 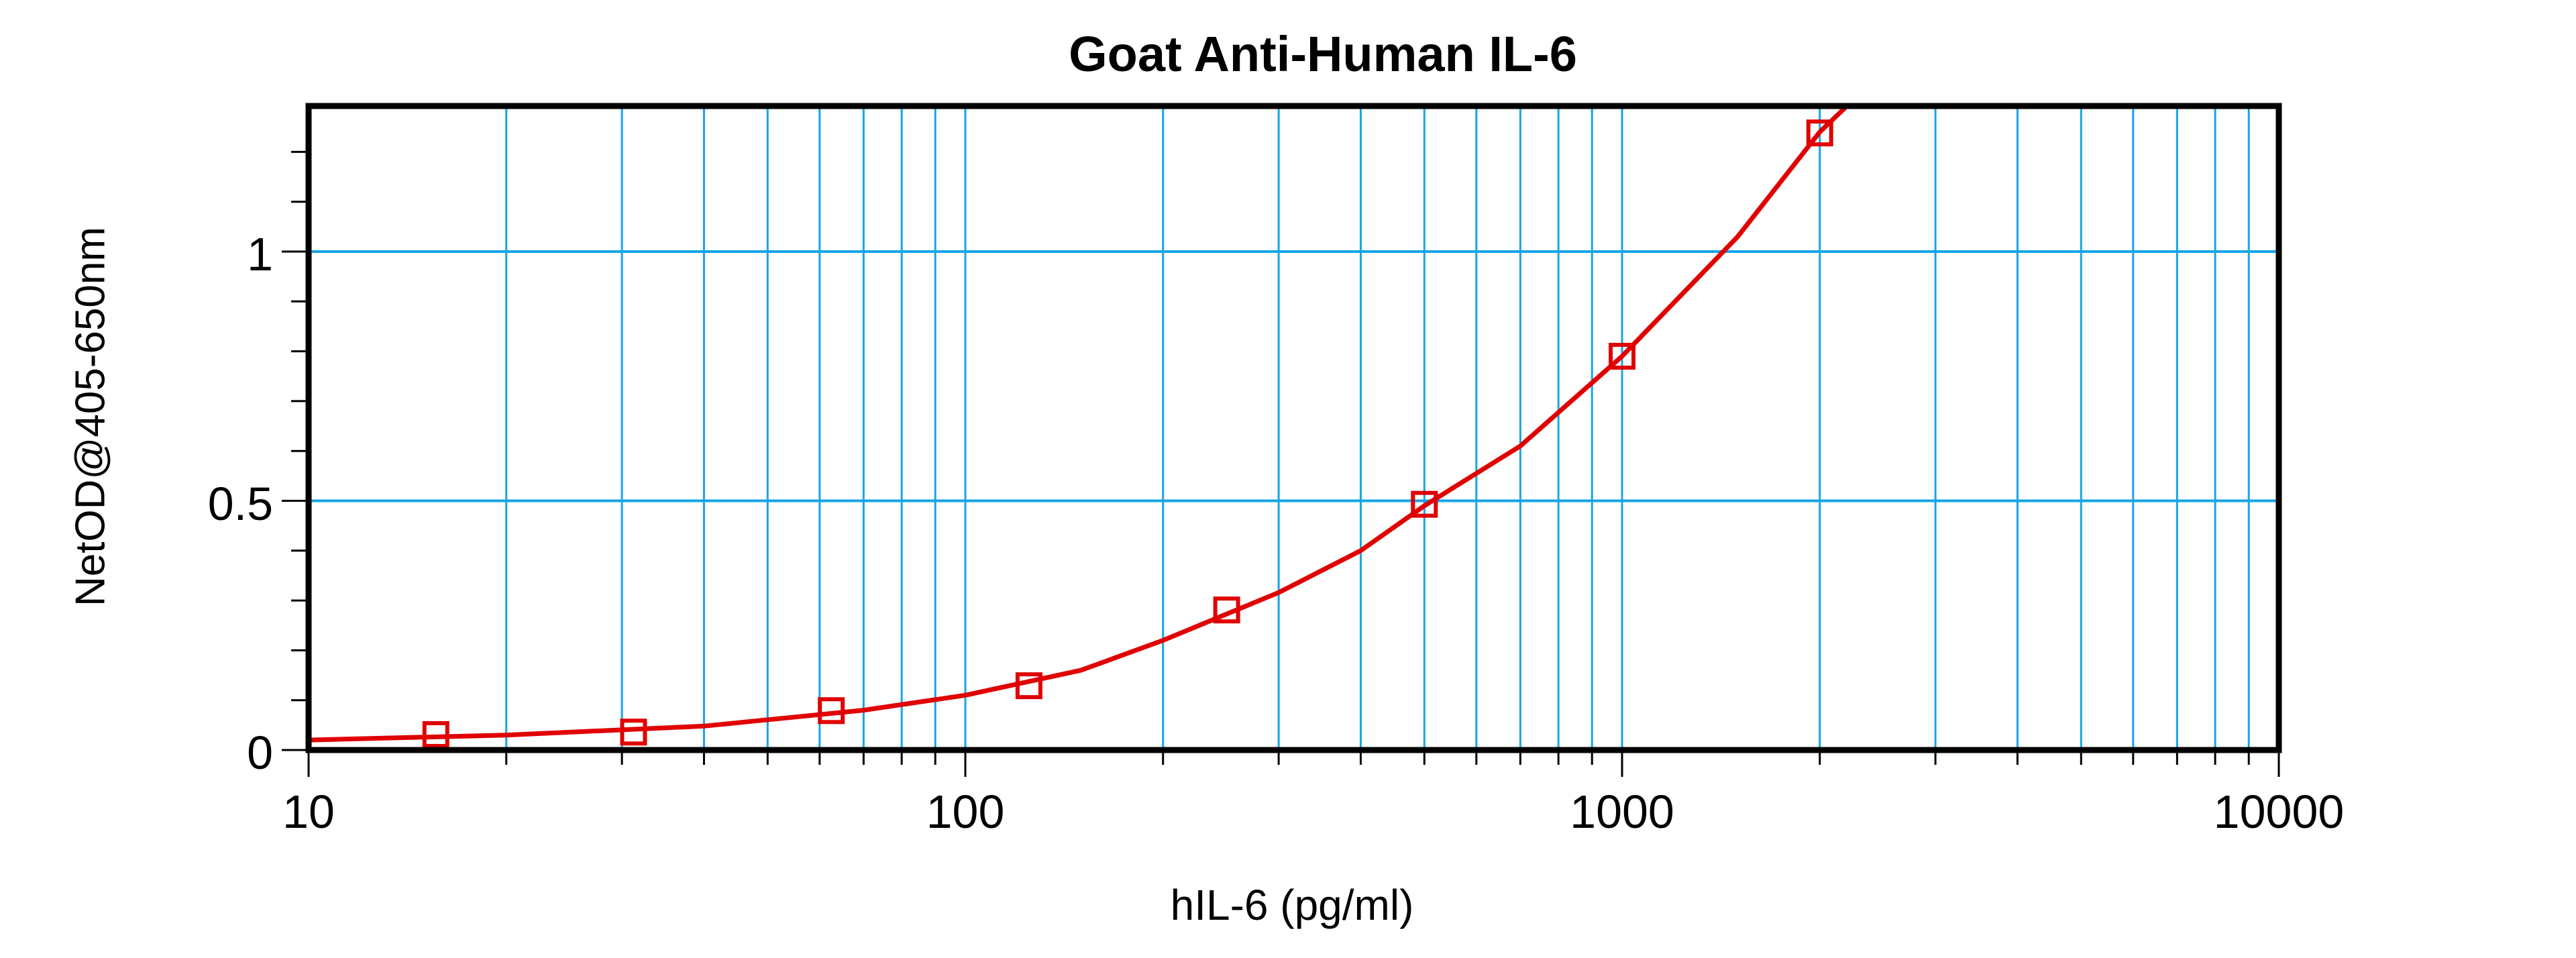 What do you see at coordinates (260, 254) in the screenshot?
I see `y-tick-label: 1` at bounding box center [260, 254].